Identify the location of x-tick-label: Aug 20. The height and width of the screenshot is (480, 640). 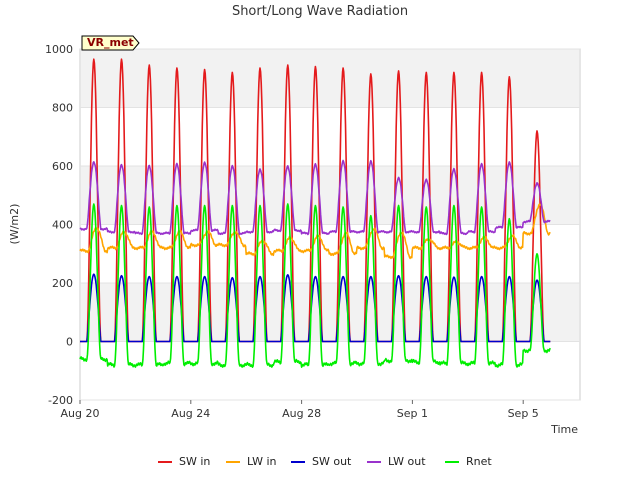
(80, 413).